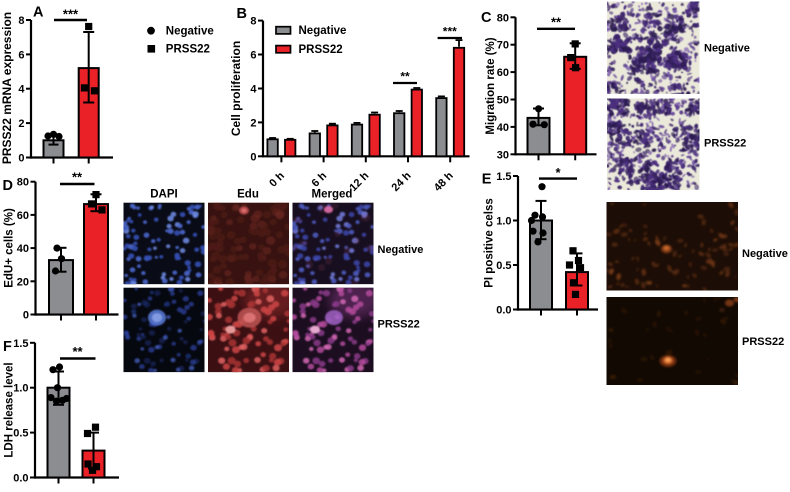 The image size is (790, 492). I want to click on svg-text: 48 h, so click(444, 182).